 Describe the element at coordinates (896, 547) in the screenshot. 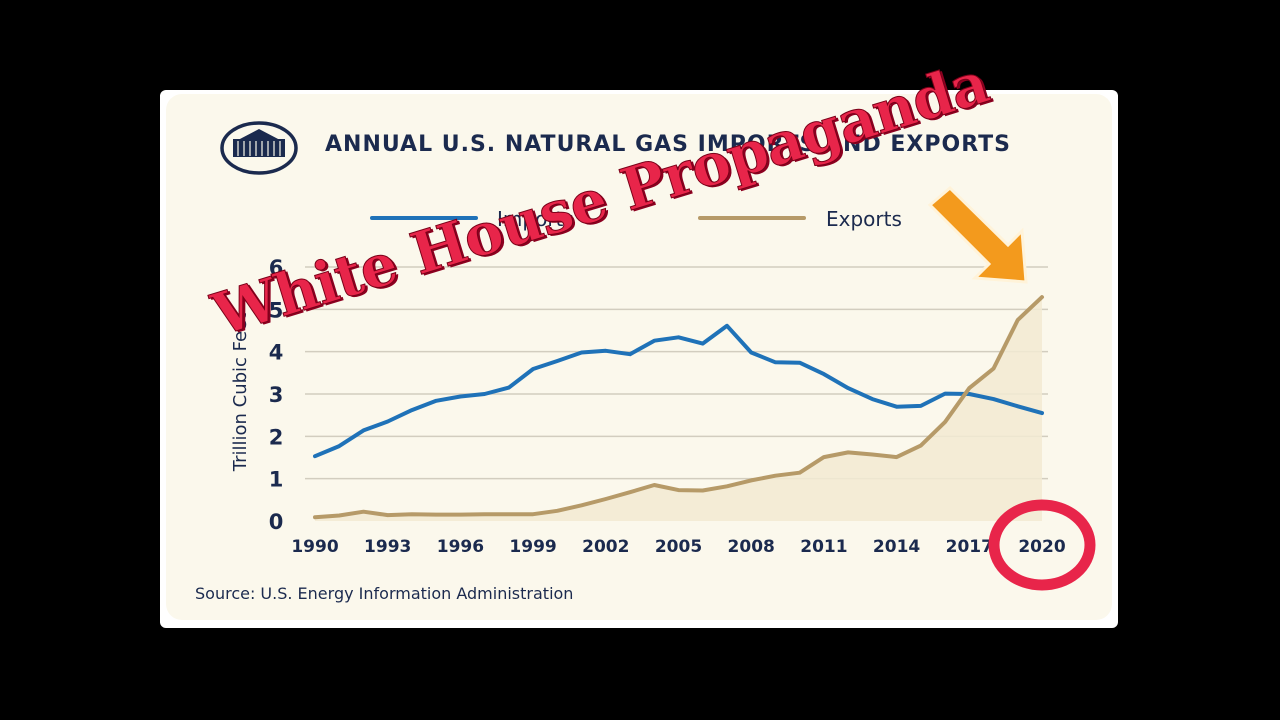

I see `x-tick-label: 2014` at that location.